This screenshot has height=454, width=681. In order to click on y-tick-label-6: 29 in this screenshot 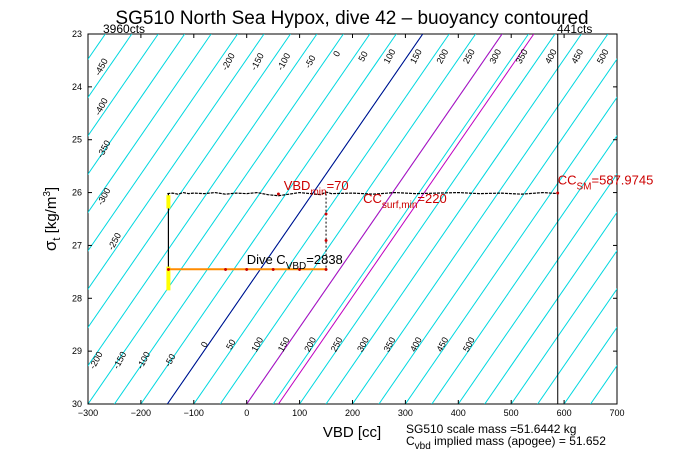, I will do `click(77, 351)`.